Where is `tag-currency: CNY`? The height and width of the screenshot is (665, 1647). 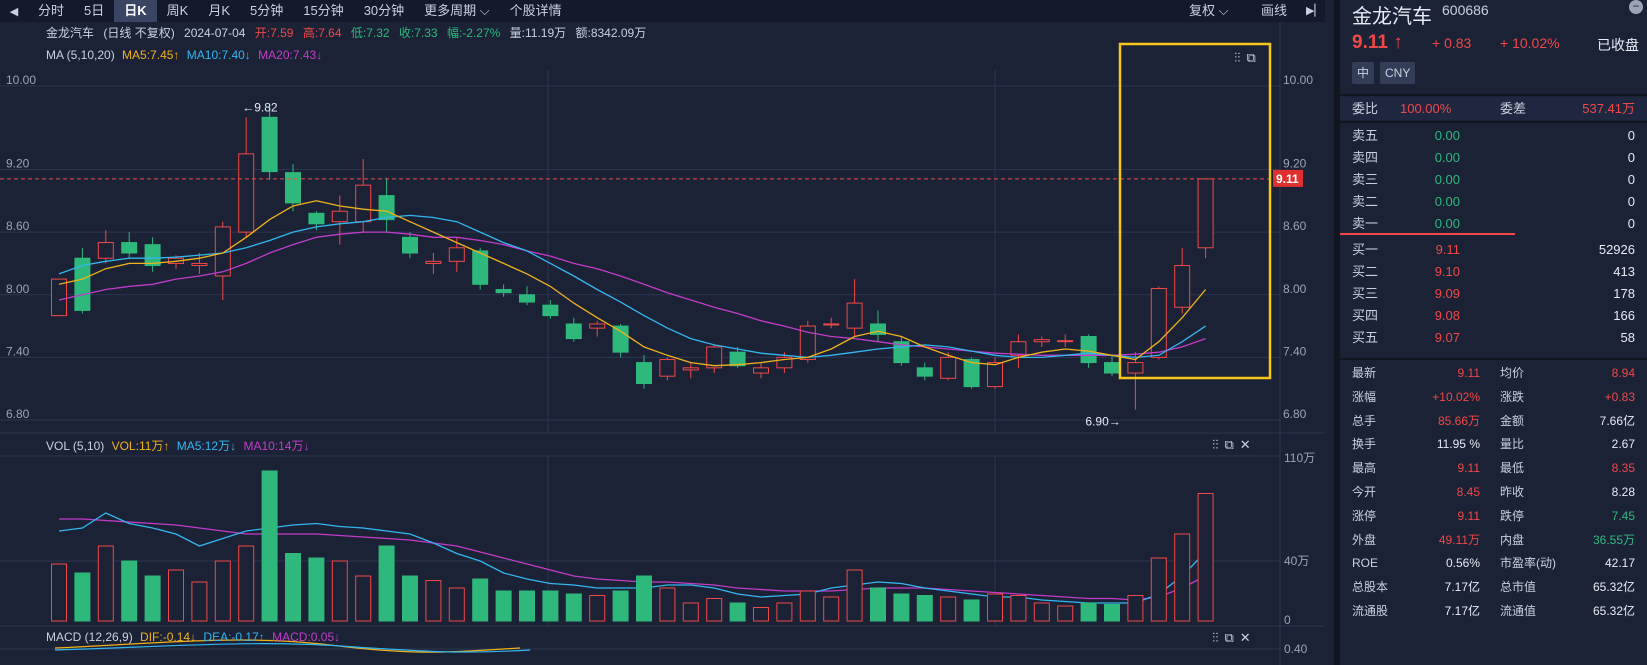
tag-currency: CNY is located at coordinates (1398, 73).